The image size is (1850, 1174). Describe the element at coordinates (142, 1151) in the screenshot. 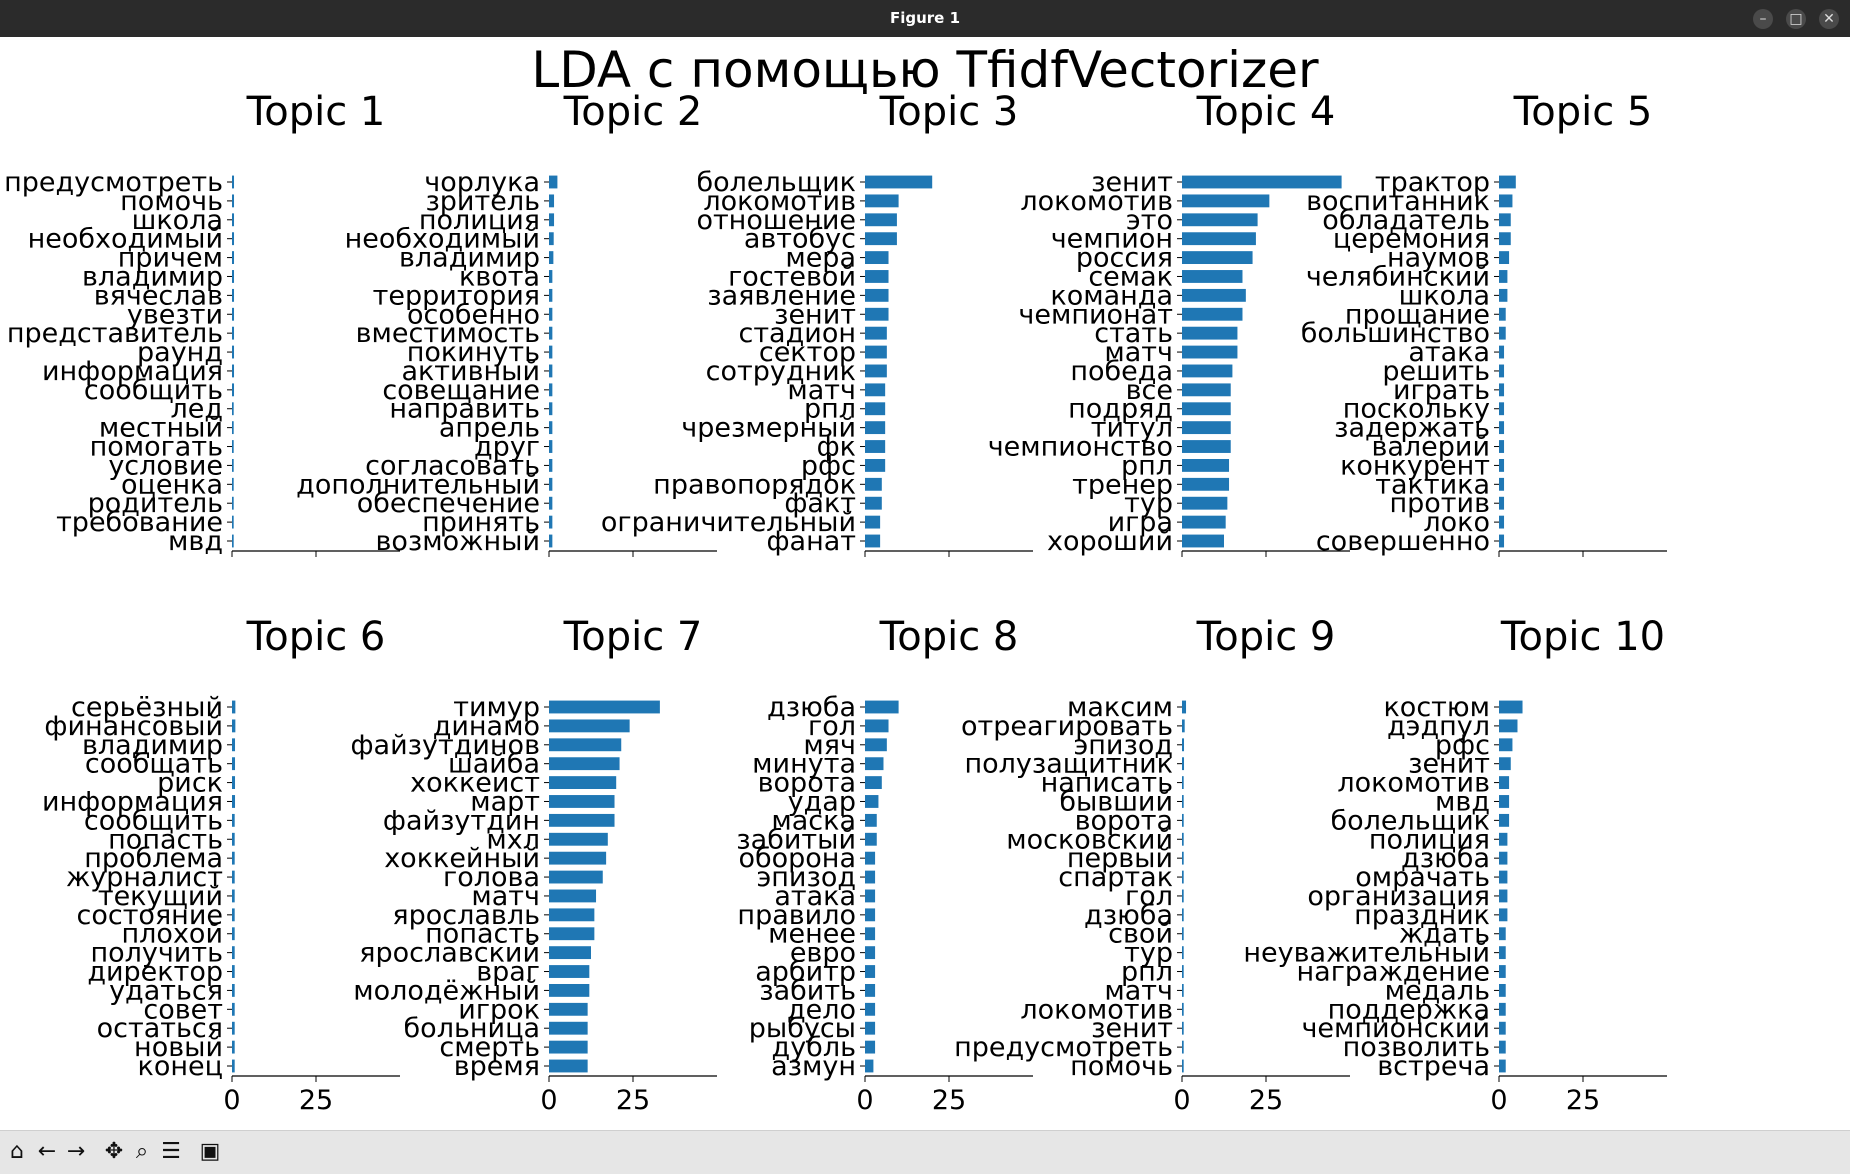

I see `zoom-icon: ⌕` at that location.